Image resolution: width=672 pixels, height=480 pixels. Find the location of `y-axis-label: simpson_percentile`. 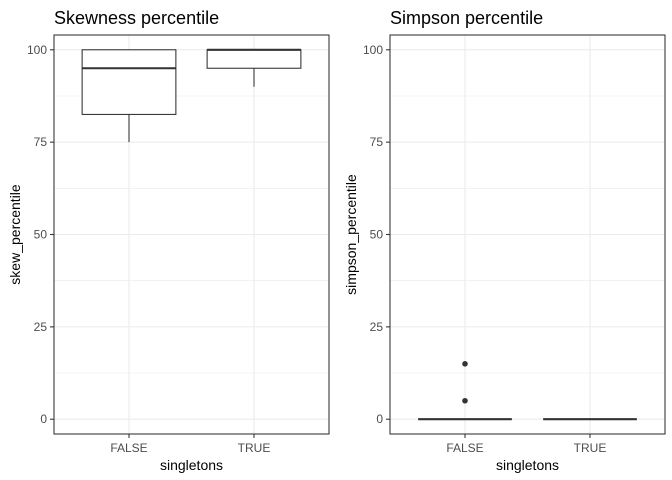

y-axis-label: simpson_percentile is located at coordinates (351, 234).